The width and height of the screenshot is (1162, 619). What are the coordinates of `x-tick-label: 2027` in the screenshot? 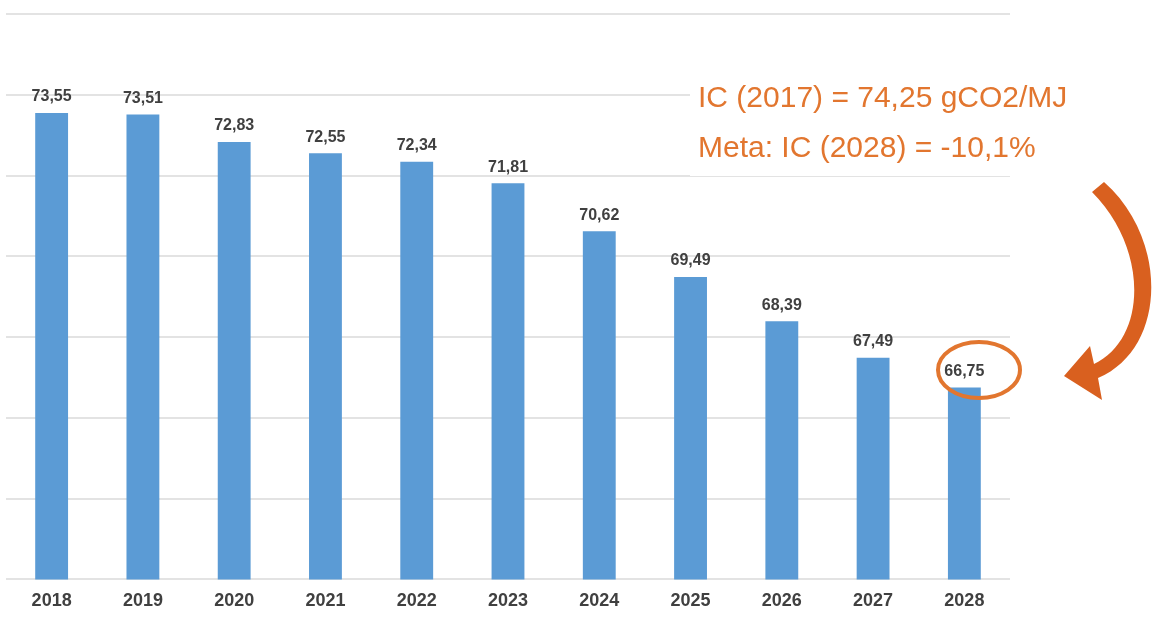 It's located at (873, 600).